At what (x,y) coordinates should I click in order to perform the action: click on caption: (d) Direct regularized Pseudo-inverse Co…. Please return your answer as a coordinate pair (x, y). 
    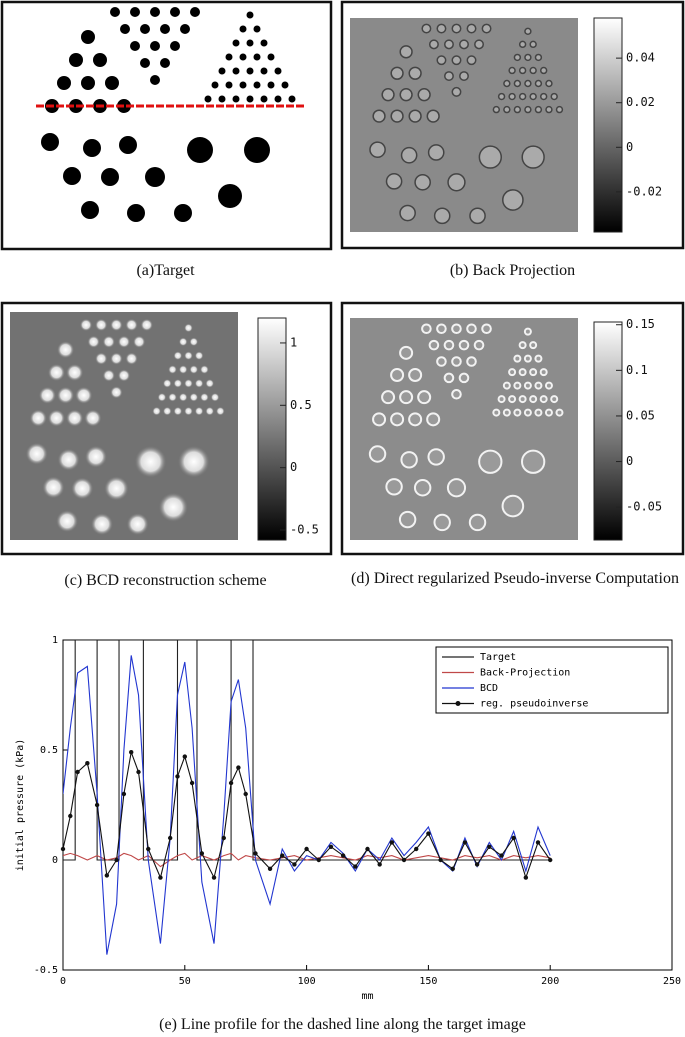
    Looking at the image, I should click on (515, 578).